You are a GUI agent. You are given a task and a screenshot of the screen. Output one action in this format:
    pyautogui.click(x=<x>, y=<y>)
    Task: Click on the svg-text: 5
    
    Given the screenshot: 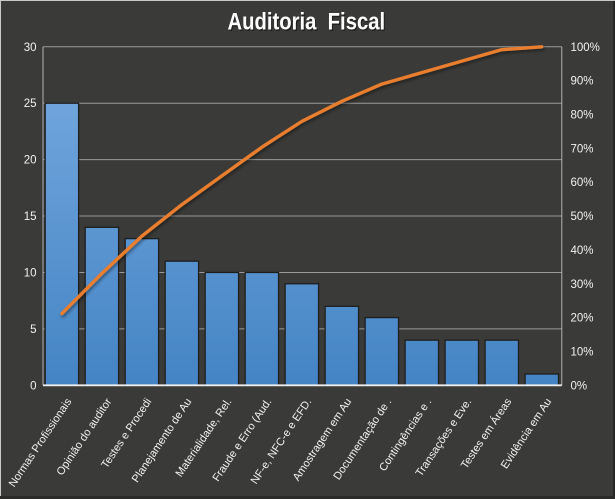 What is the action you would take?
    pyautogui.click(x=33, y=330)
    